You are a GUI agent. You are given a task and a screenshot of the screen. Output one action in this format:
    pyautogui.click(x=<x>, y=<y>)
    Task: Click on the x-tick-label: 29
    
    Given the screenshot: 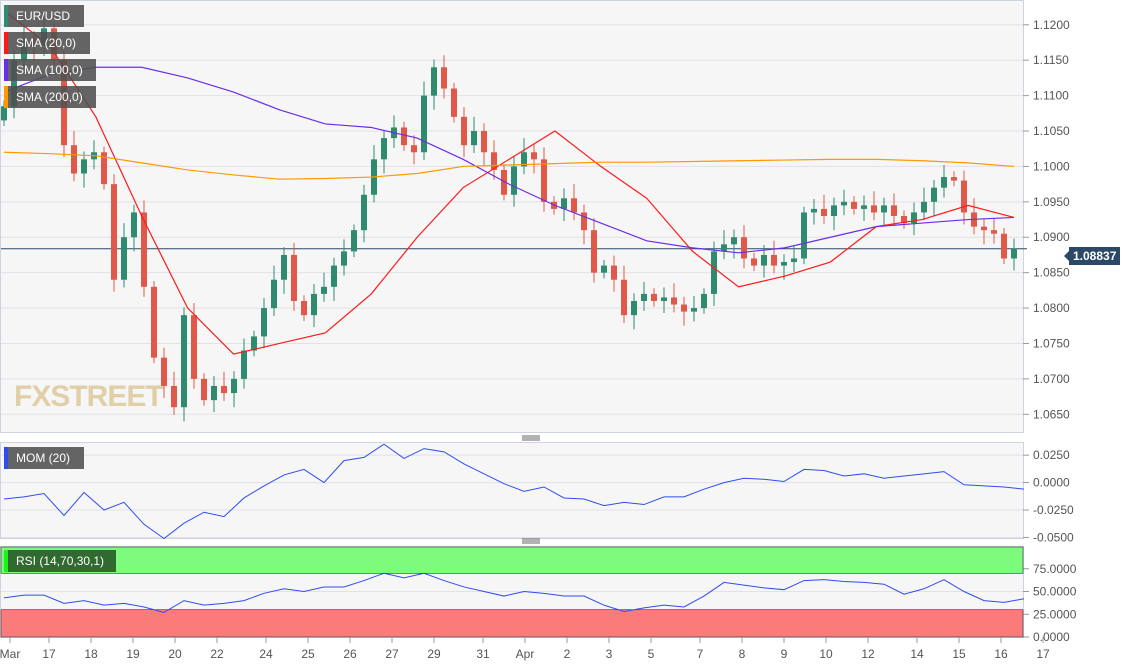 What is the action you would take?
    pyautogui.click(x=434, y=654)
    